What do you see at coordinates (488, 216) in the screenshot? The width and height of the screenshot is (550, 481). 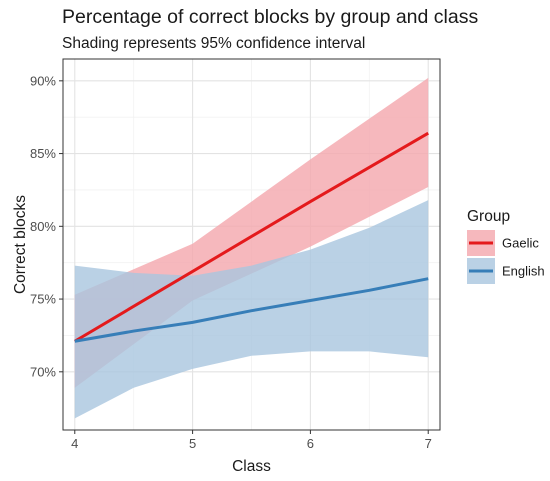 I see `legend-title: Group` at bounding box center [488, 216].